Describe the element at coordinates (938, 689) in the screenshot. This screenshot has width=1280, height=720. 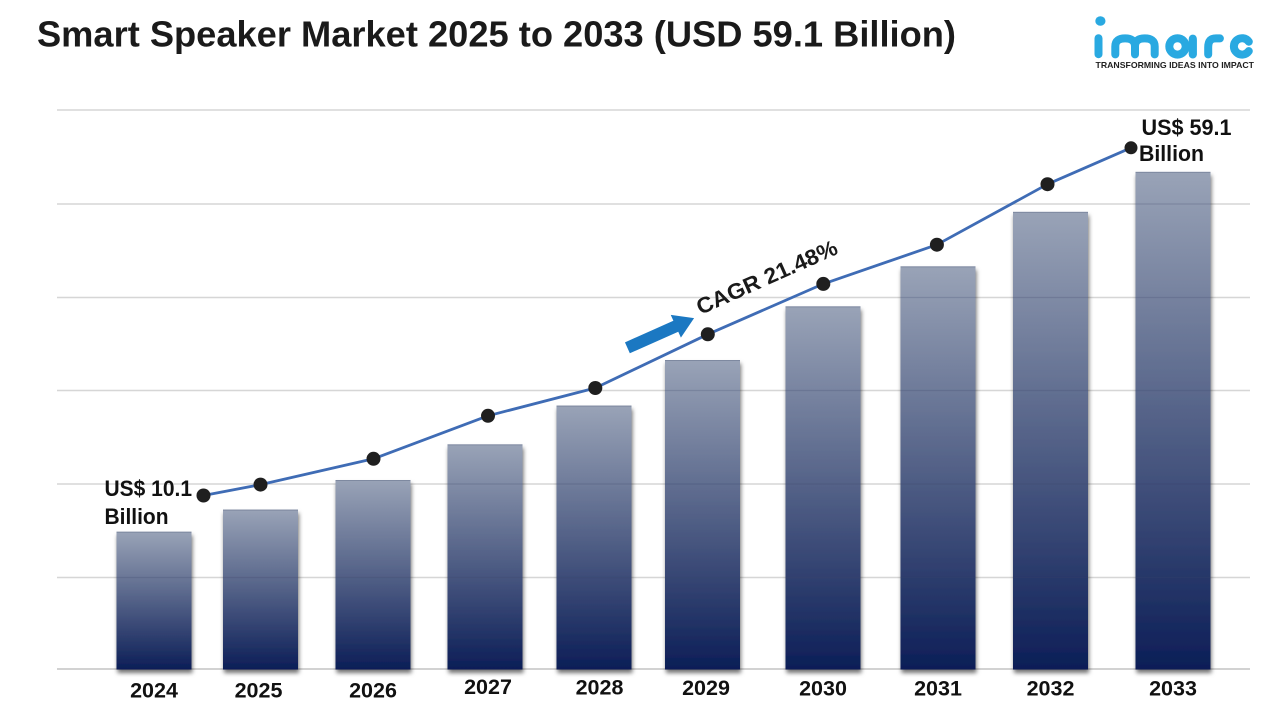
I see `svg-text: 2031` at that location.